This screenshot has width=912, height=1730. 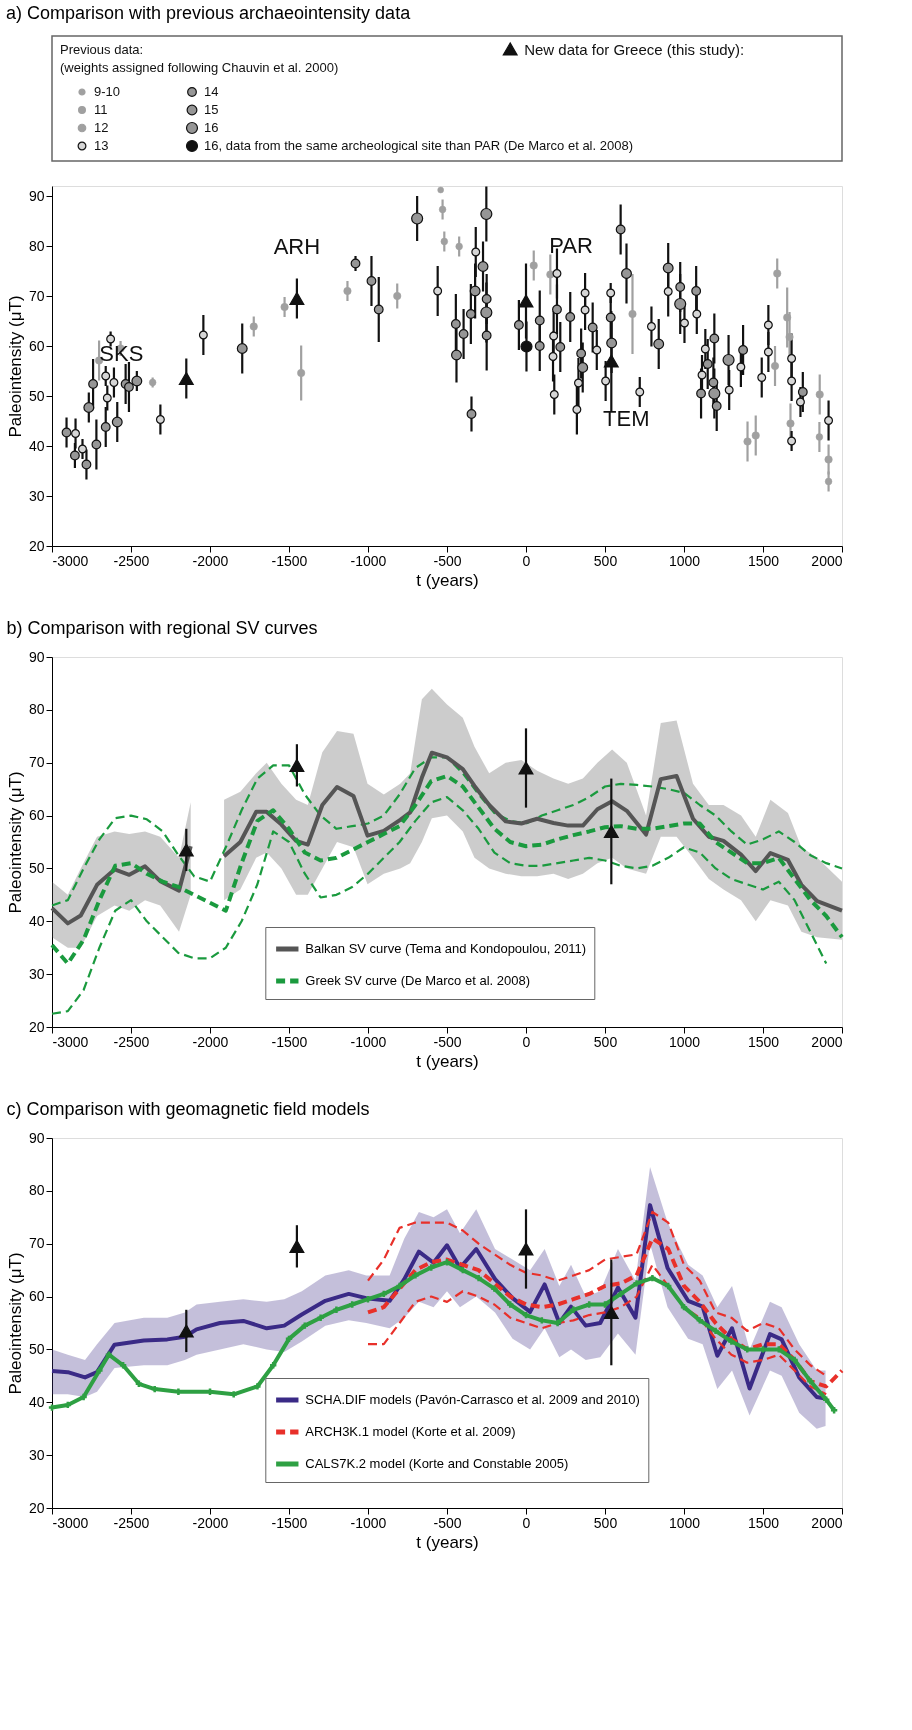 I want to click on legend-label: 11, so click(x=101, y=109).